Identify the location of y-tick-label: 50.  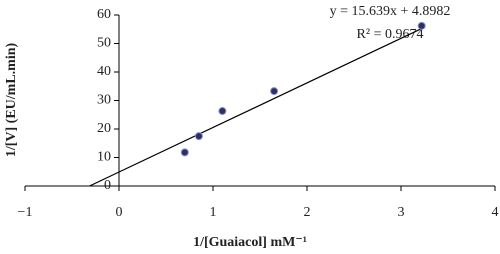
(104, 43).